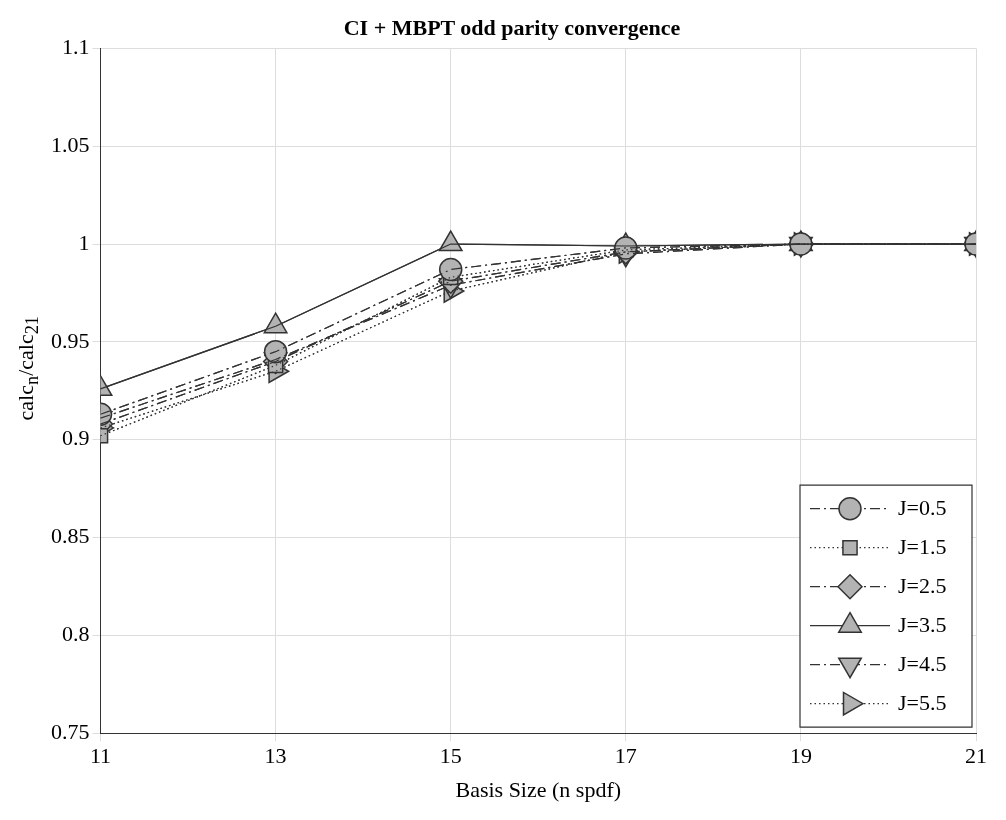  What do you see at coordinates (512, 27) in the screenshot?
I see `chart-title: CI + MBPT odd parity convergence` at bounding box center [512, 27].